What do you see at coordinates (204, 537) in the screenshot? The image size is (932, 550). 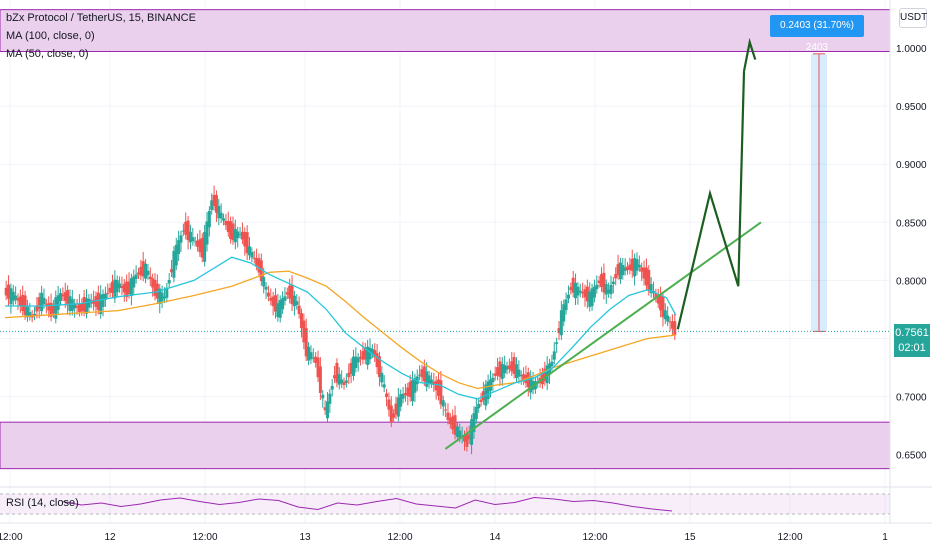 I see `time-tick-label: 12:00` at bounding box center [204, 537].